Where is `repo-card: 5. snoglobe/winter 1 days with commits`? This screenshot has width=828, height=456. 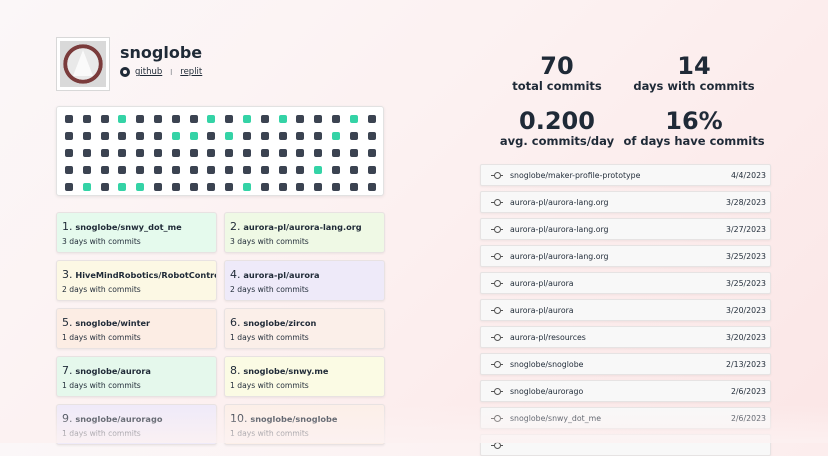 repo-card: 5. snoglobe/winter 1 days with commits is located at coordinates (136, 328).